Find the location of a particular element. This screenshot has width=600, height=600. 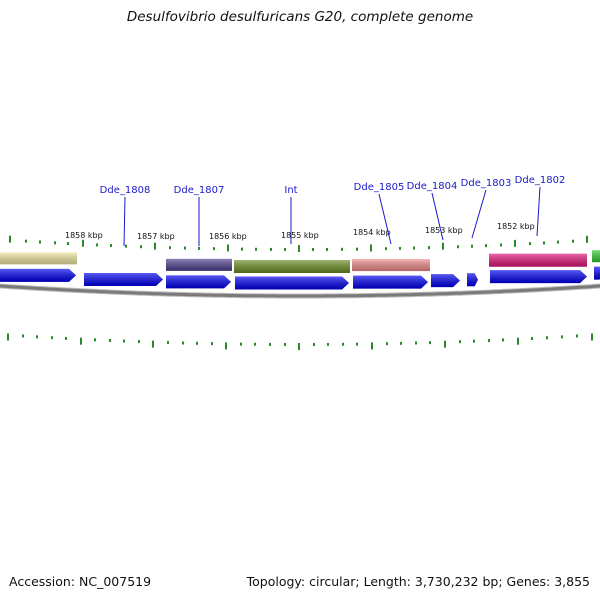

genome-backbone is located at coordinates (300, 291).